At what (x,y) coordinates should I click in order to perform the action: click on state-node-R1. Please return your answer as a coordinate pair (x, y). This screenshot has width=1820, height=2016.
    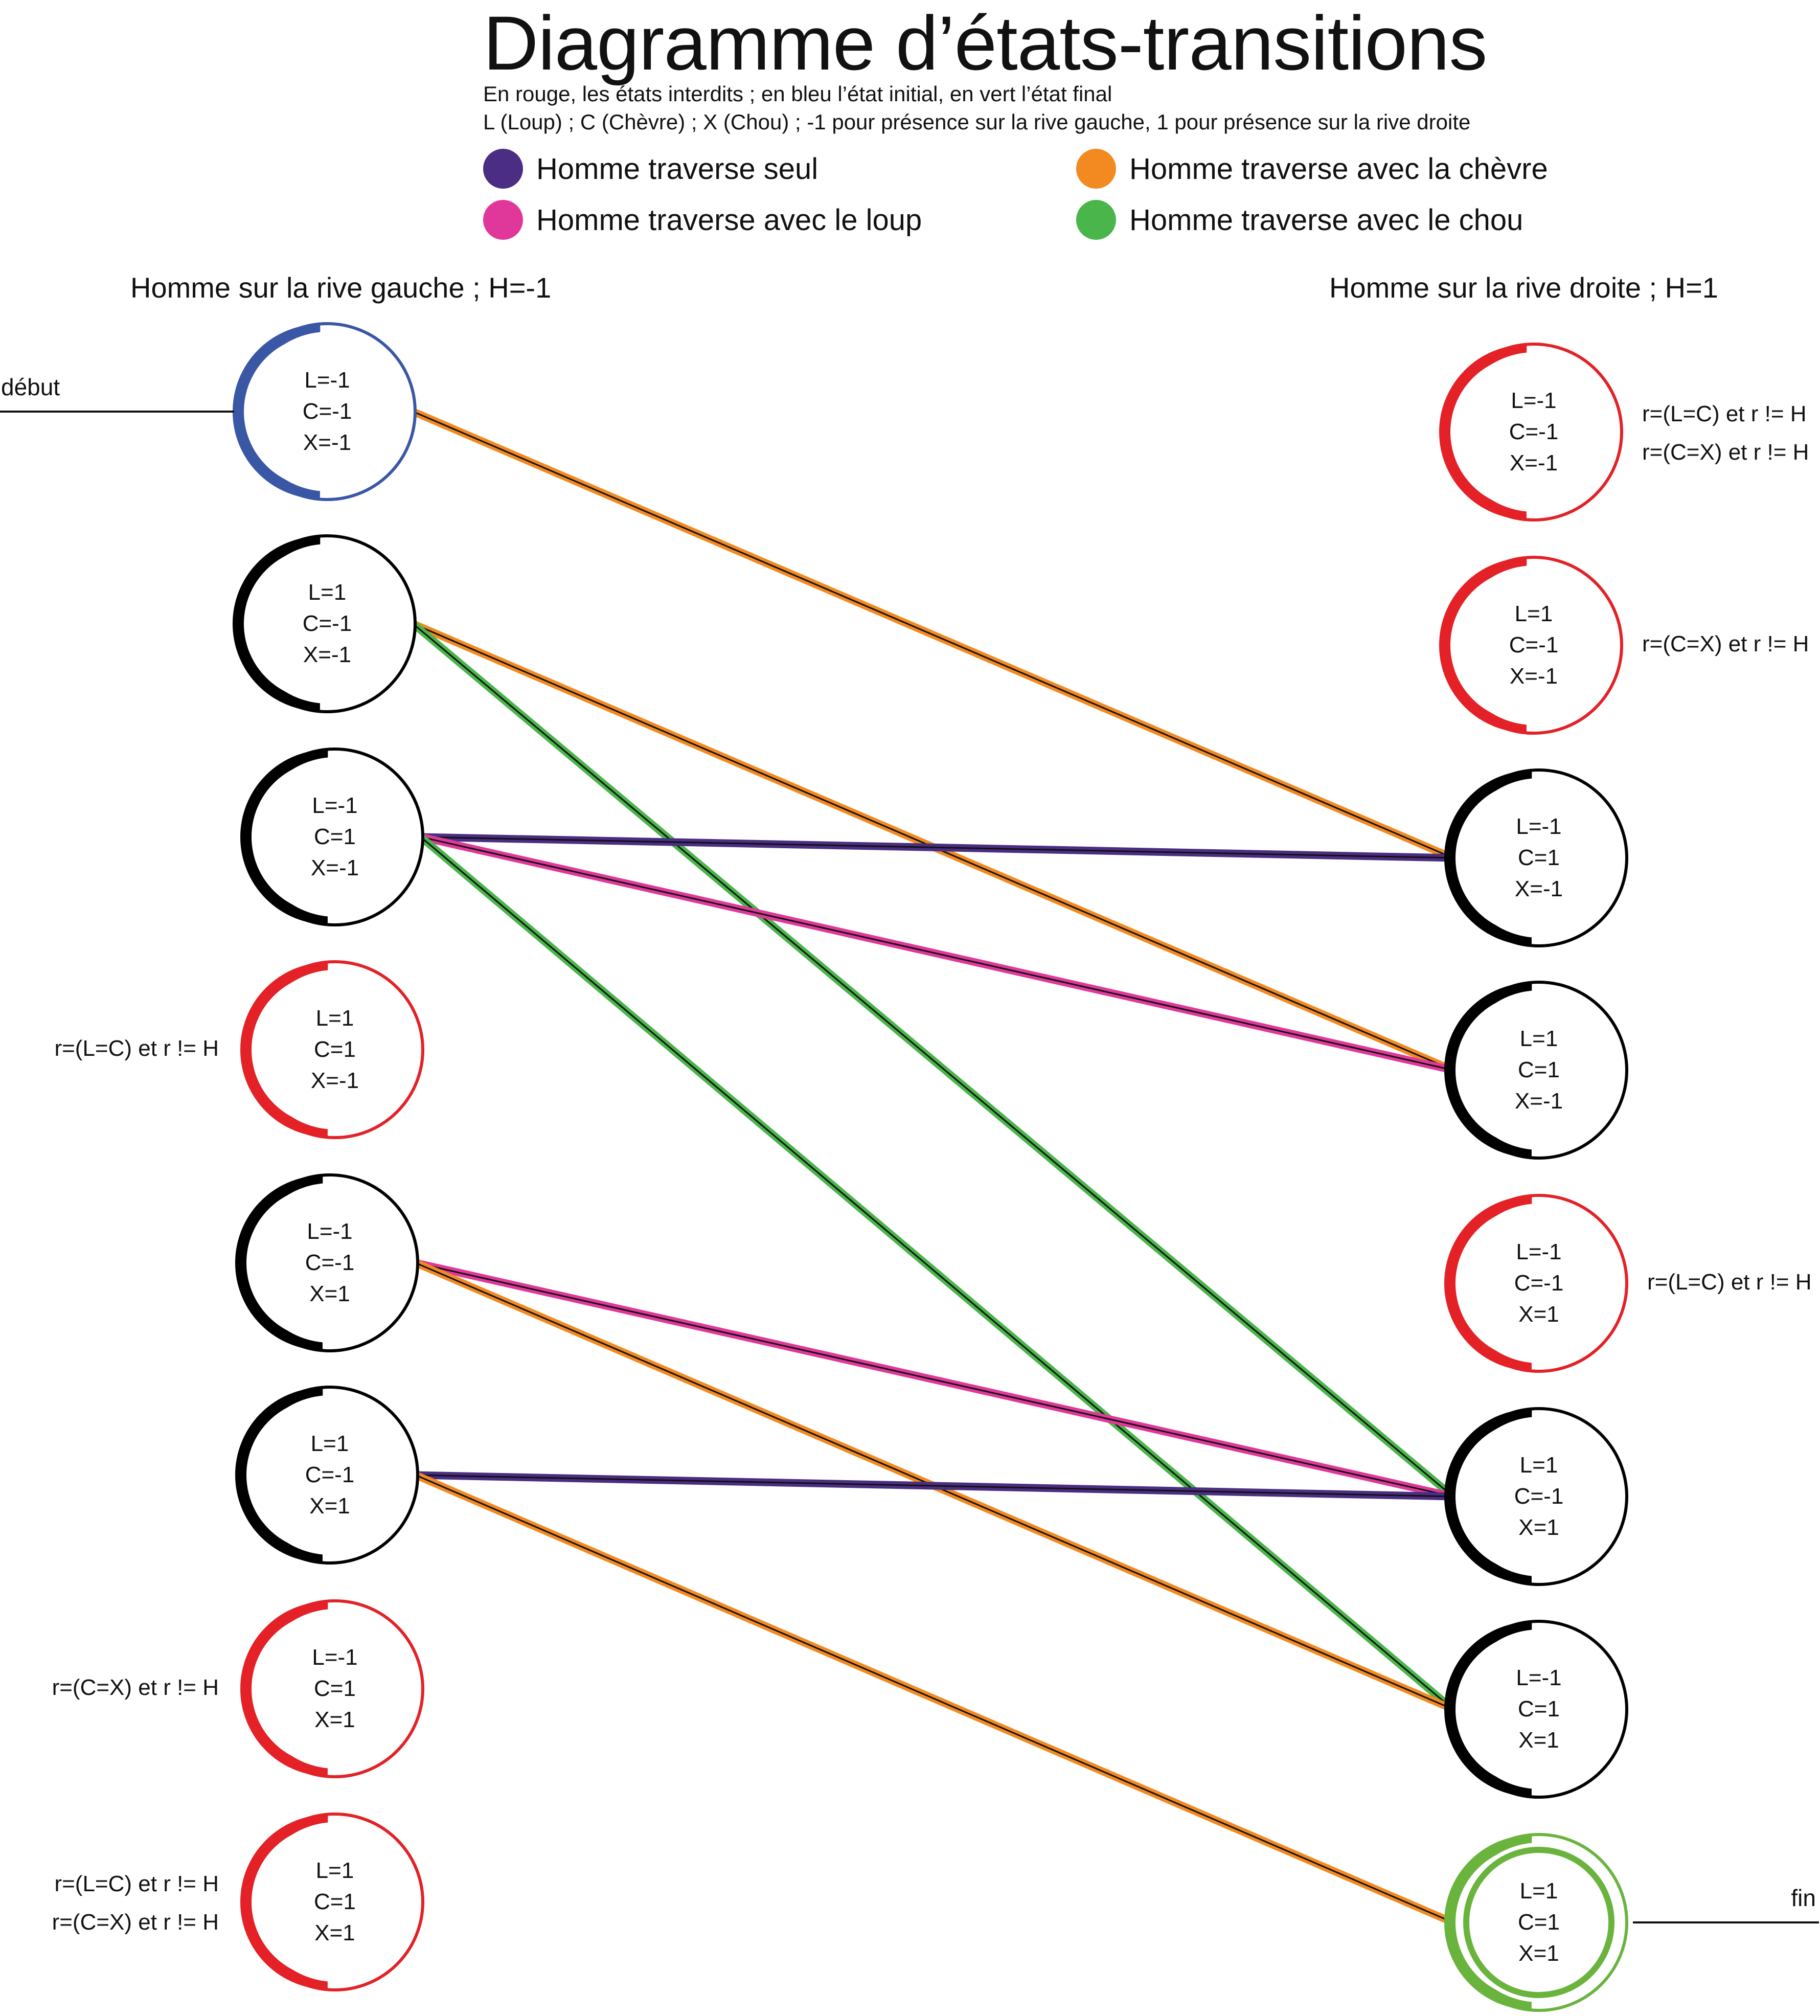
    Looking at the image, I should click on (1531, 645).